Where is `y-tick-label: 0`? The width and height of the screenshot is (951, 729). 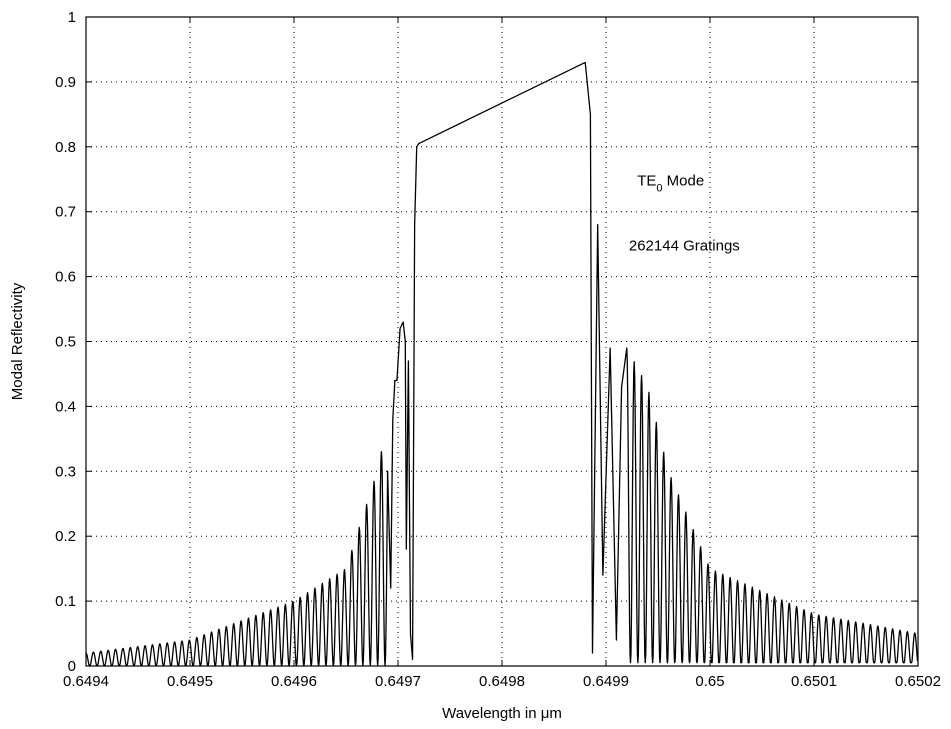 y-tick-label: 0 is located at coordinates (72, 666).